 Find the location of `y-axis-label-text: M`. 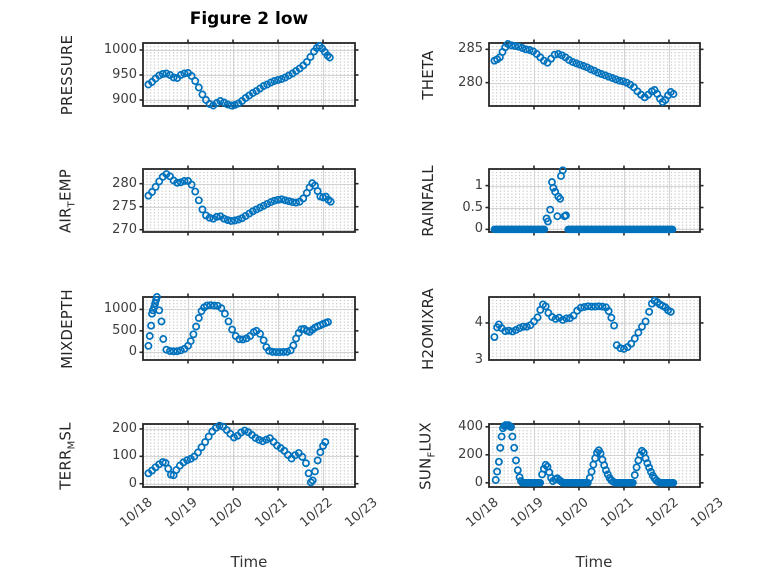

y-axis-label-text: M is located at coordinates (72, 444).